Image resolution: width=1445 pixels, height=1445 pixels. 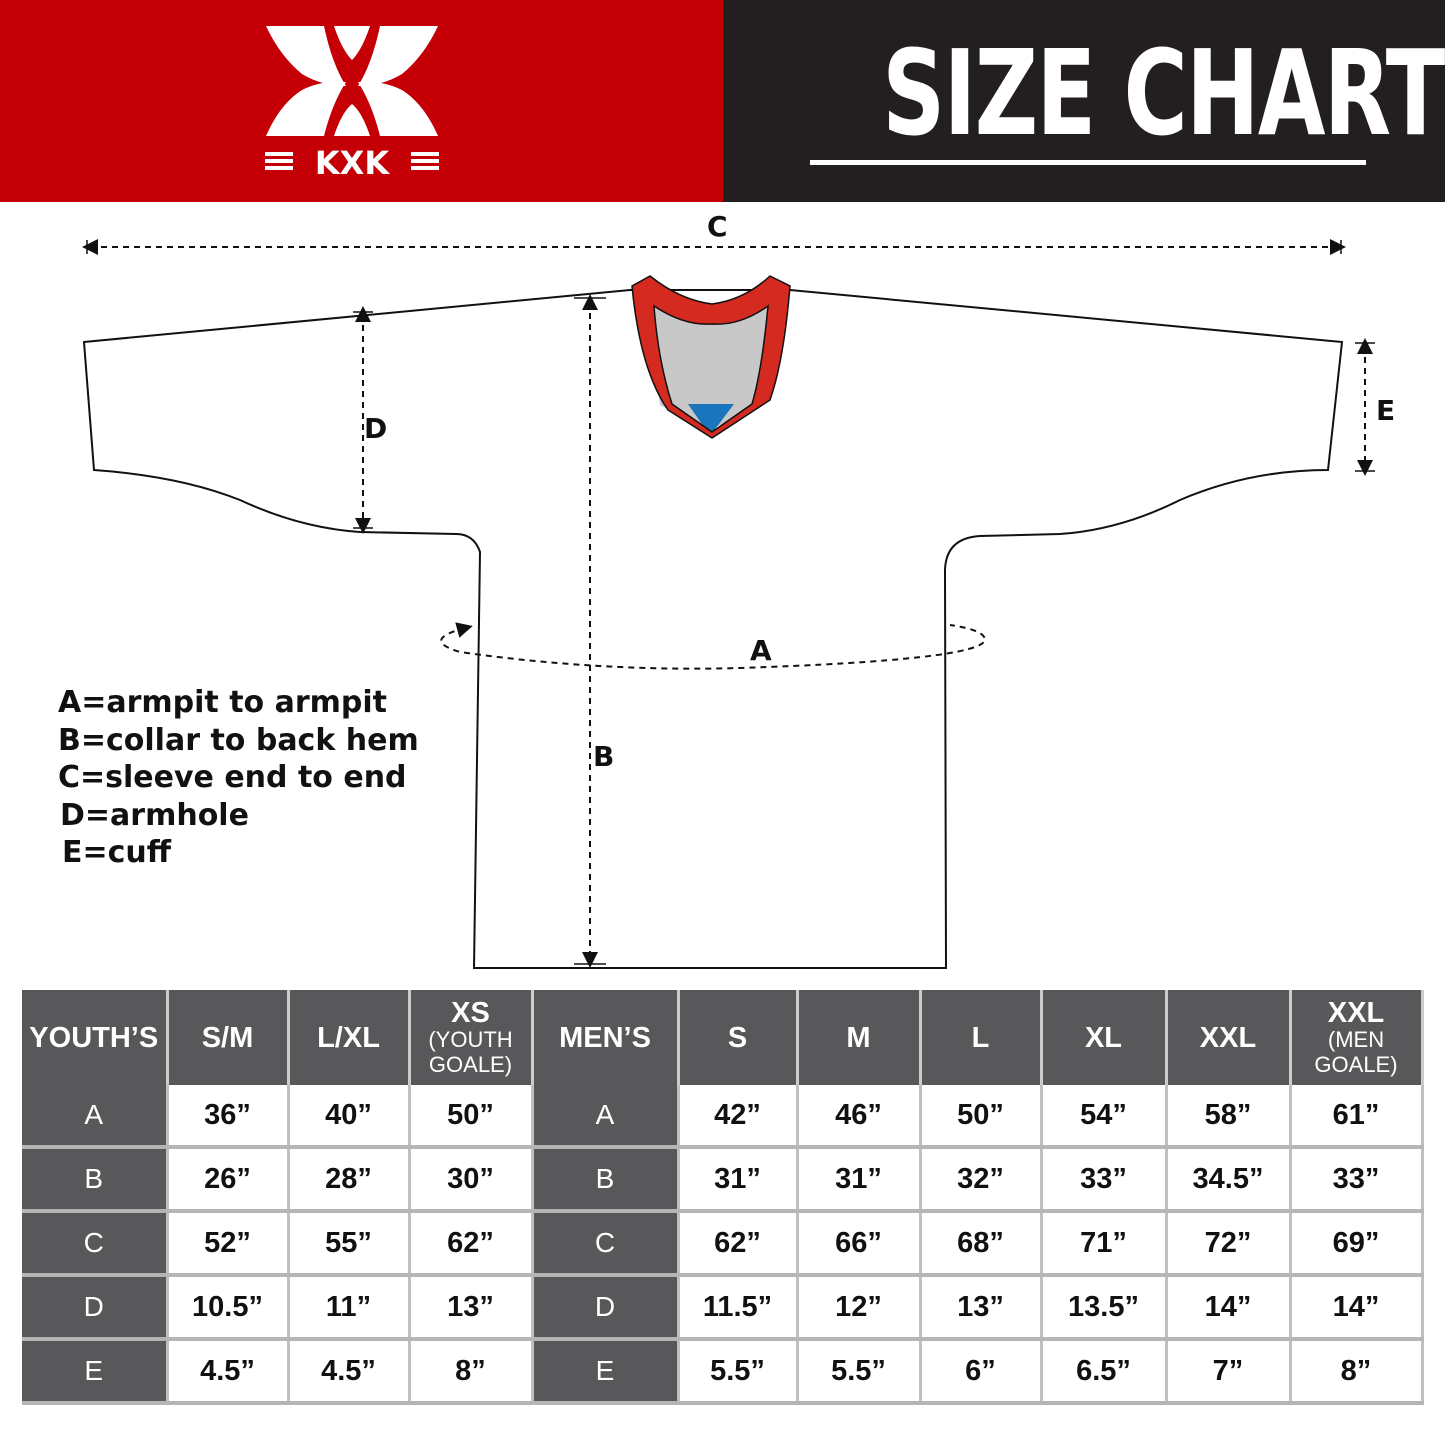 I want to click on table-cell: 68”, so click(x=981, y=1244).